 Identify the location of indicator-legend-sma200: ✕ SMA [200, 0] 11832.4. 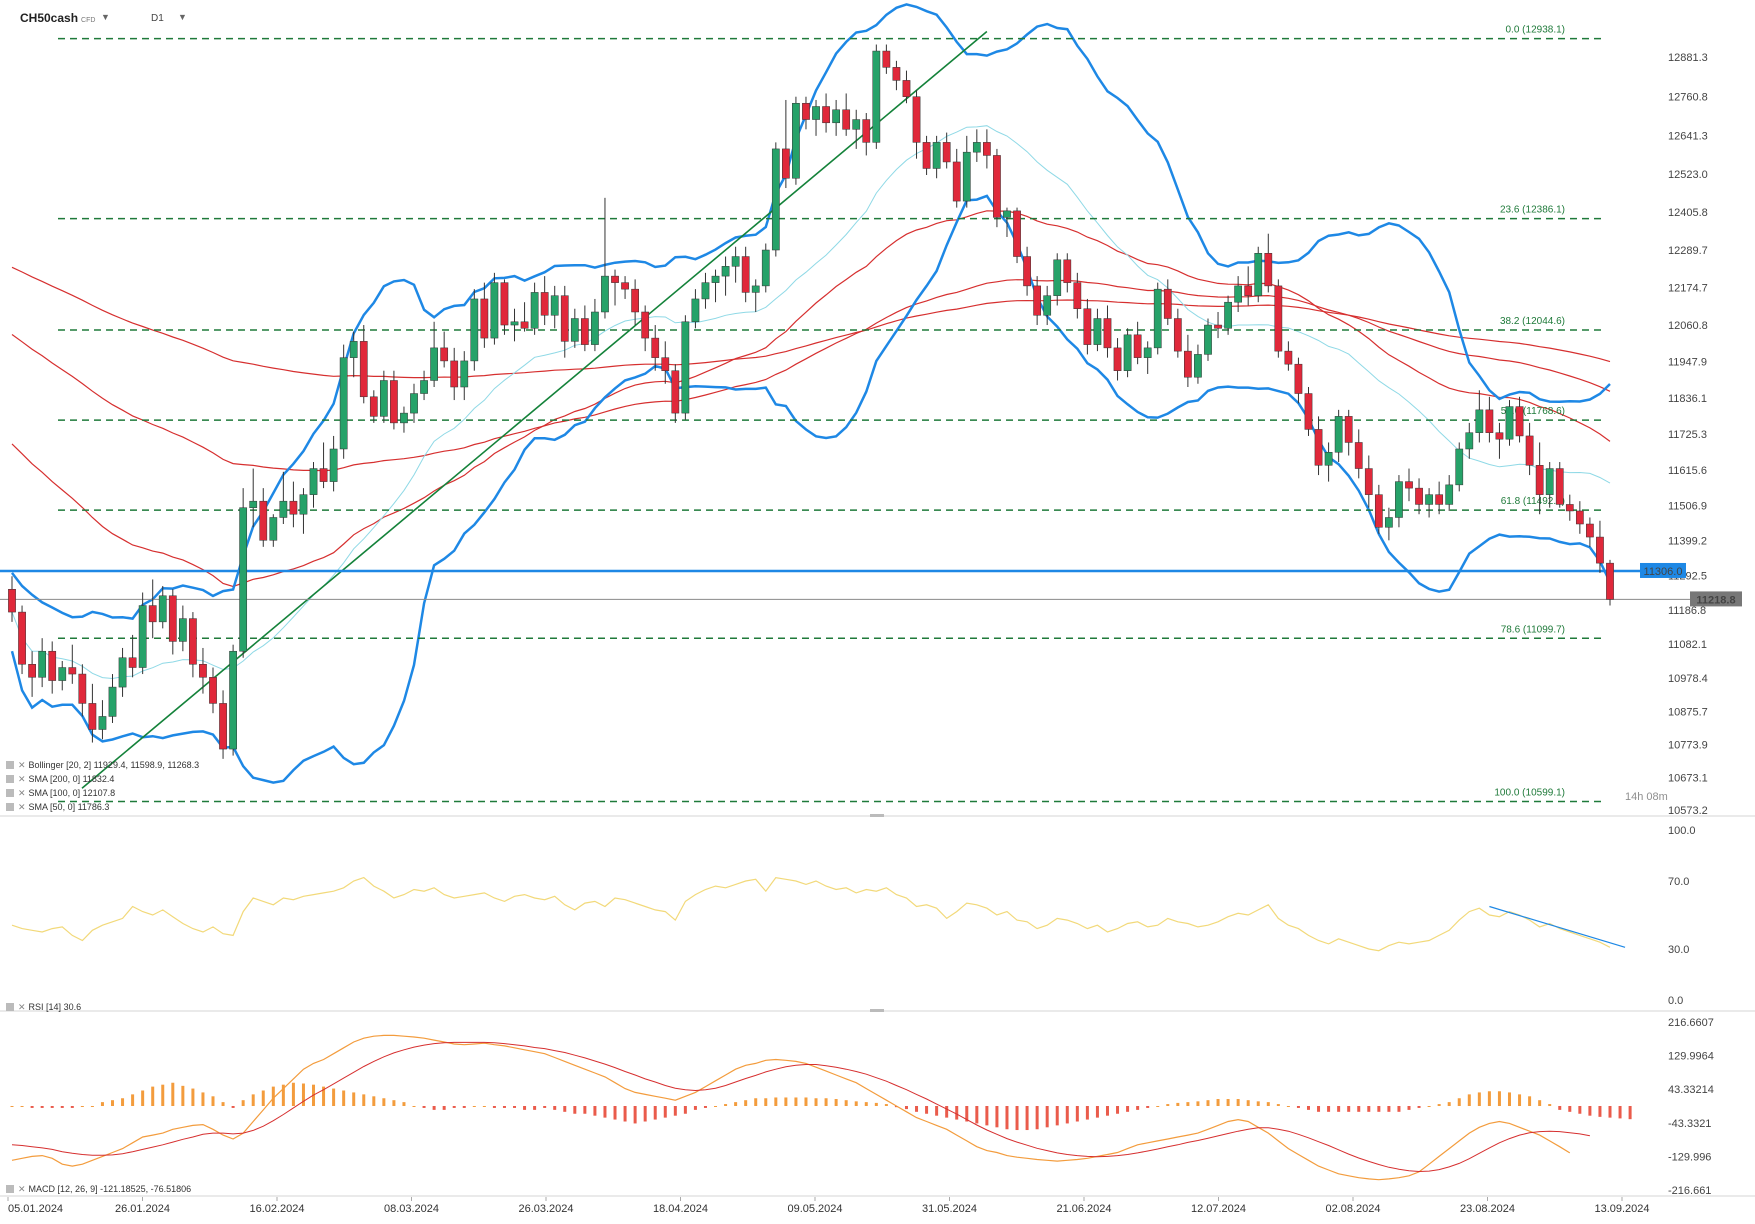
(60, 779).